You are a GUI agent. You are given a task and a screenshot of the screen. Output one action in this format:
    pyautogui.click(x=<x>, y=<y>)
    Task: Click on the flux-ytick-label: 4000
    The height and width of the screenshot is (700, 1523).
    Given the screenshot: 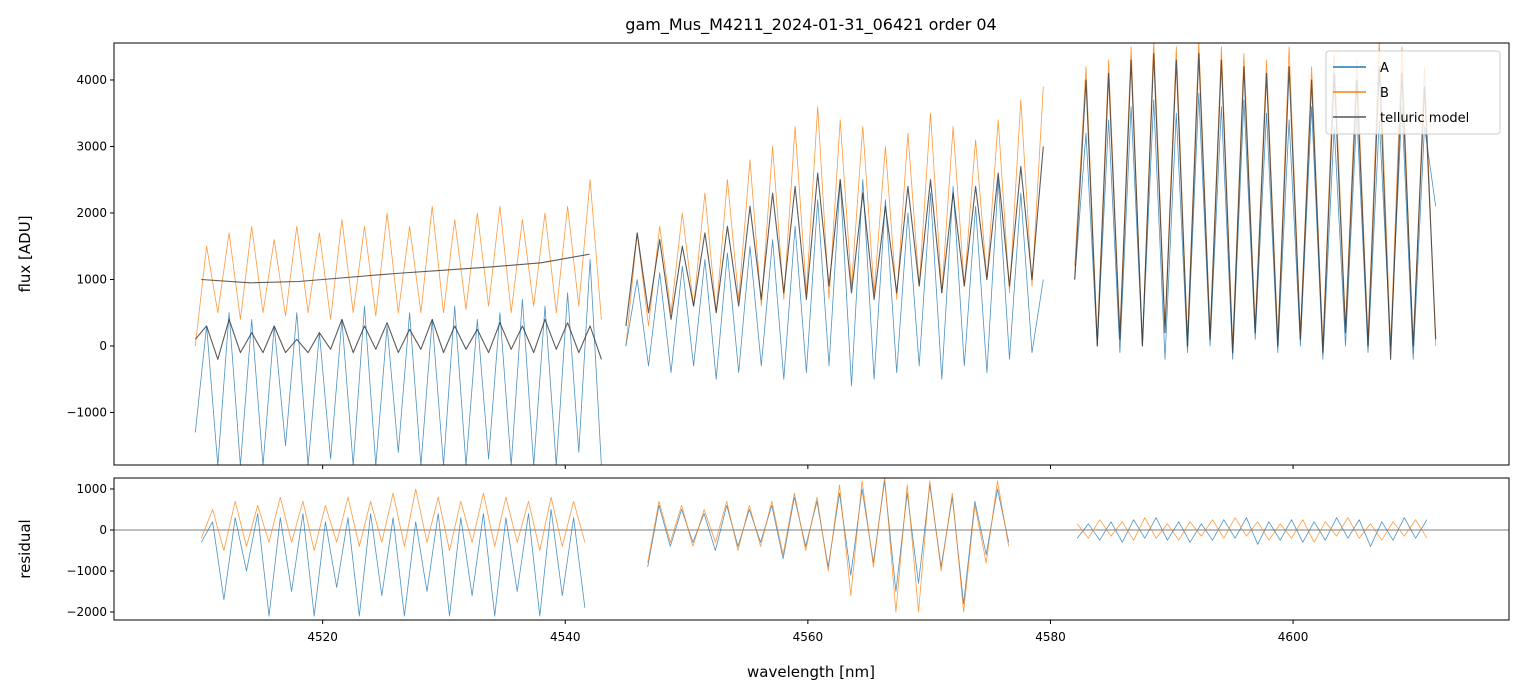 What is the action you would take?
    pyautogui.click(x=91, y=80)
    